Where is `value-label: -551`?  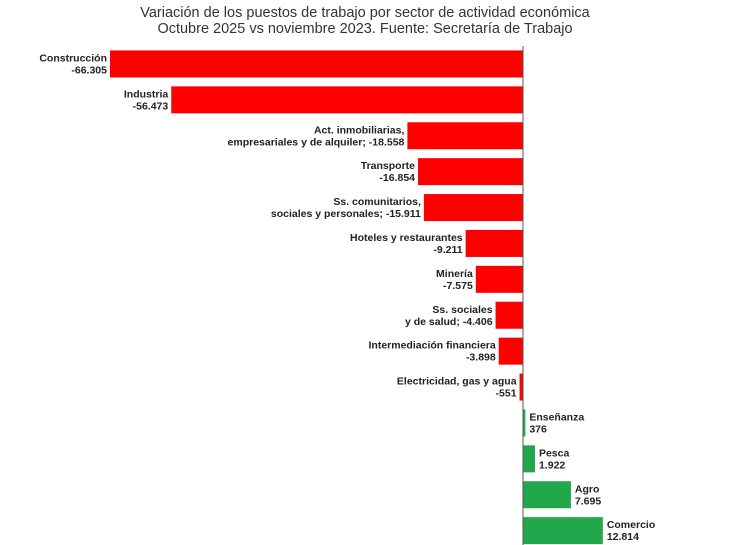
value-label: -551 is located at coordinates (506, 394).